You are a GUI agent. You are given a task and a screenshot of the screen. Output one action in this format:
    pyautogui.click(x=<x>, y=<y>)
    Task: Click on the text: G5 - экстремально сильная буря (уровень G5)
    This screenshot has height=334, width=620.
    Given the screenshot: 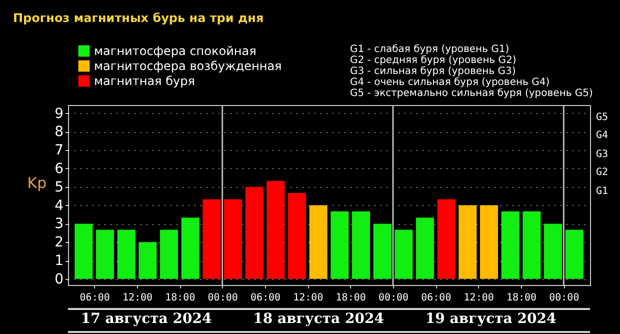 What is the action you would take?
    pyautogui.click(x=471, y=93)
    